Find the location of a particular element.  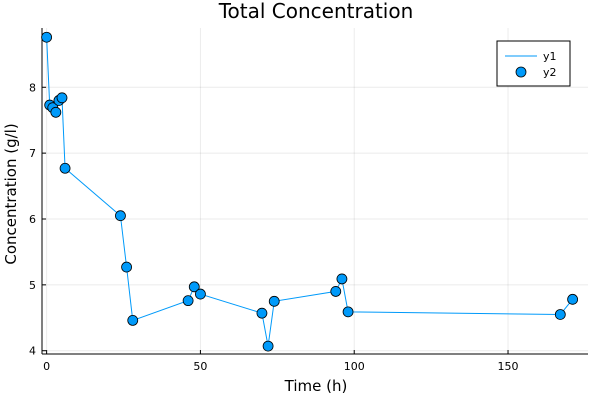

y-axis-label: Concentration (g/l) is located at coordinates (11, 193).